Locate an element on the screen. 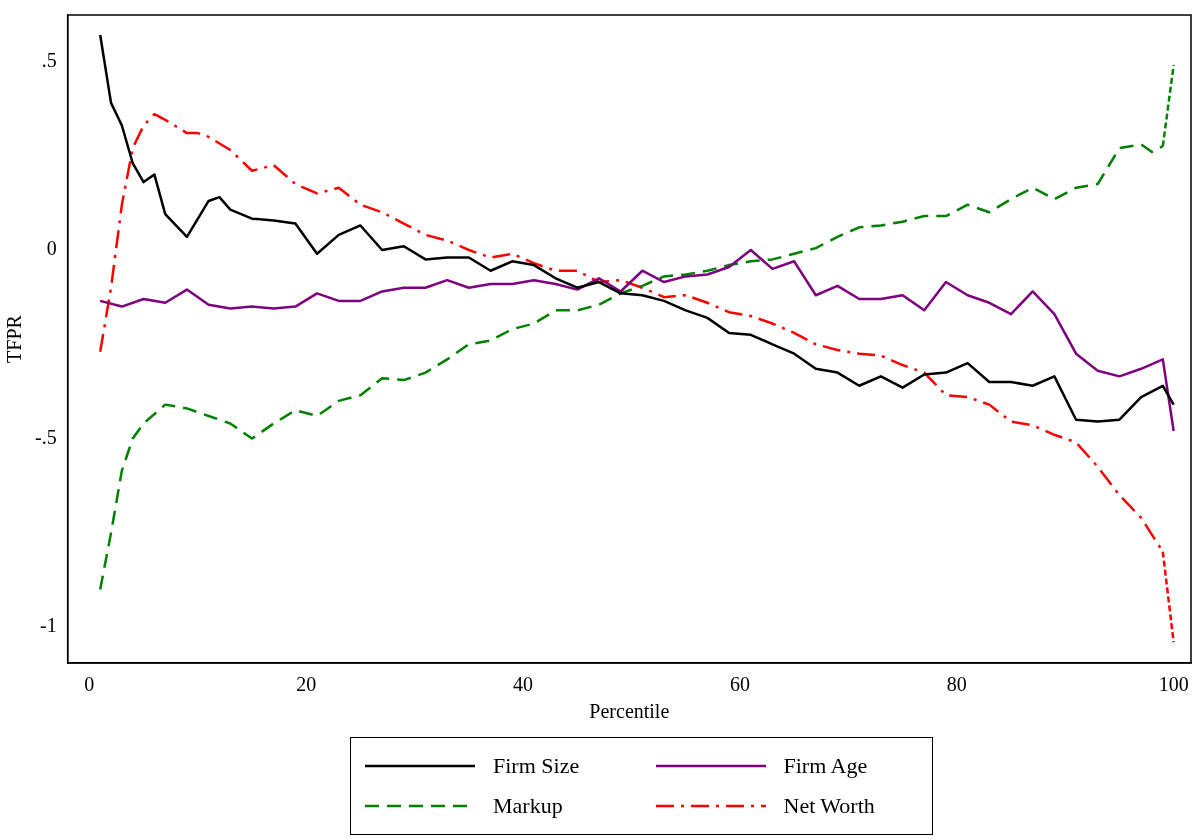  x-tick-label: 0 is located at coordinates (89, 684).